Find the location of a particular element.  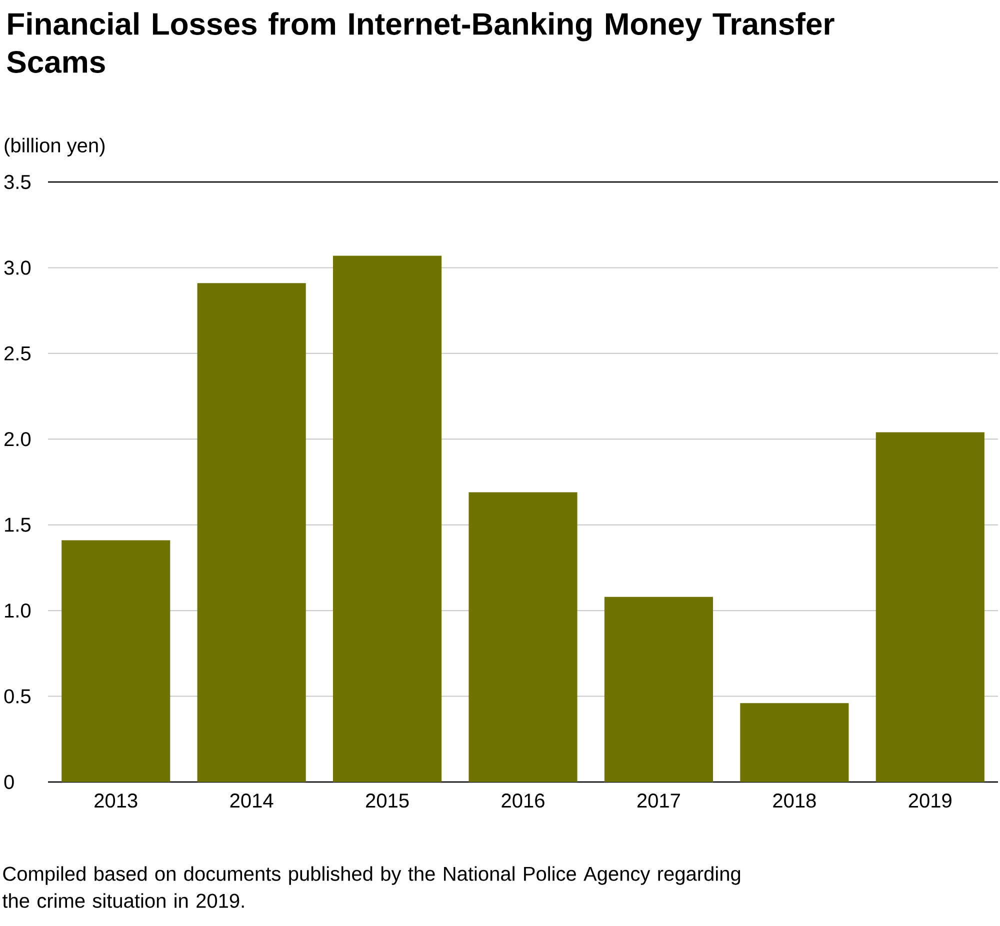

x-tick-label: 2015 is located at coordinates (387, 801).